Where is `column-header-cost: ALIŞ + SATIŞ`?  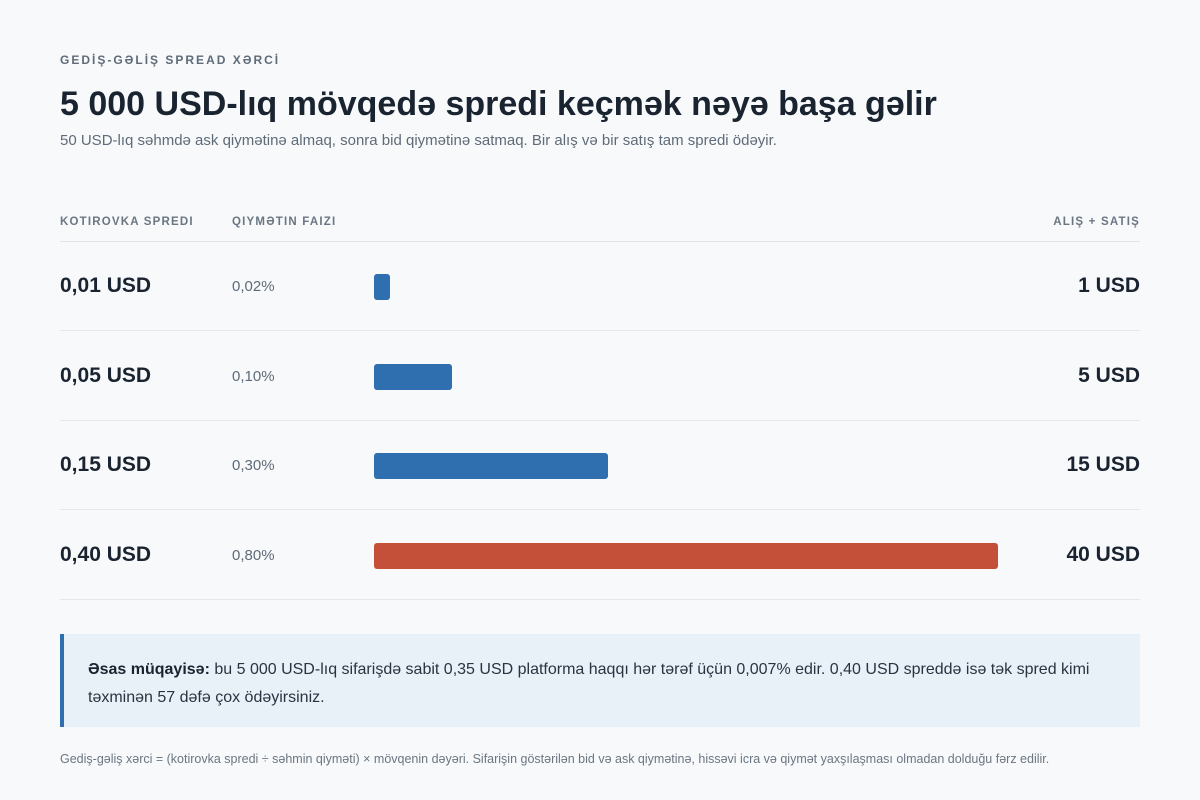
column-header-cost: ALIŞ + SATIŞ is located at coordinates (1096, 222).